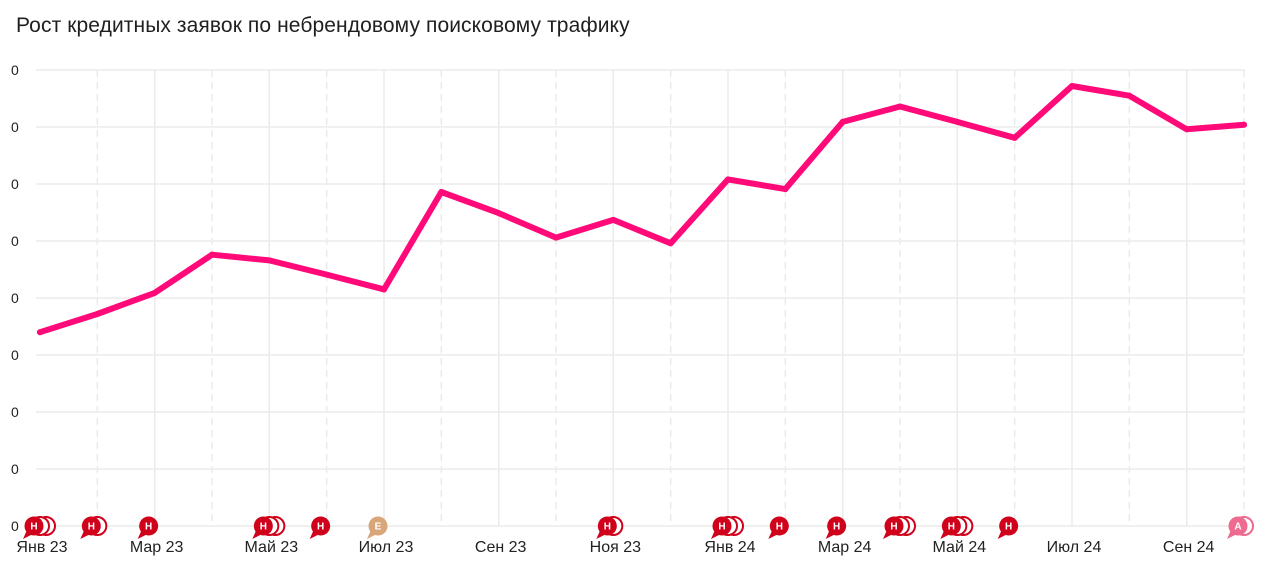 Image resolution: width=1278 pixels, height=577 pixels. Describe the element at coordinates (41, 547) in the screenshot. I see `x-tick-label: Янв 23` at that location.